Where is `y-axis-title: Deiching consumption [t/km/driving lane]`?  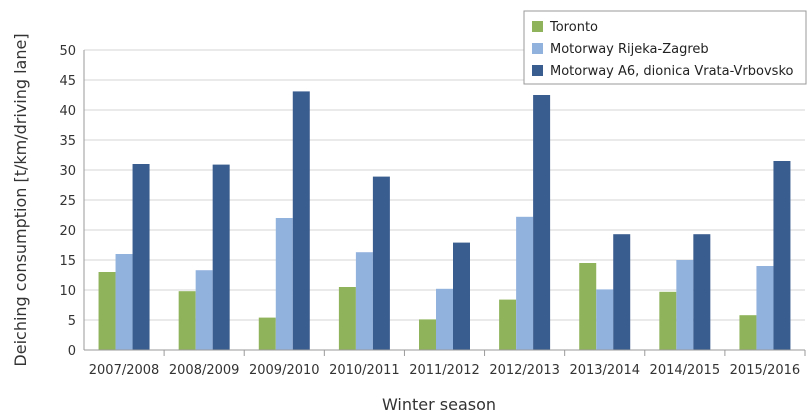 y-axis-title: Deiching consumption [t/km/driving lane] is located at coordinates (20, 199).